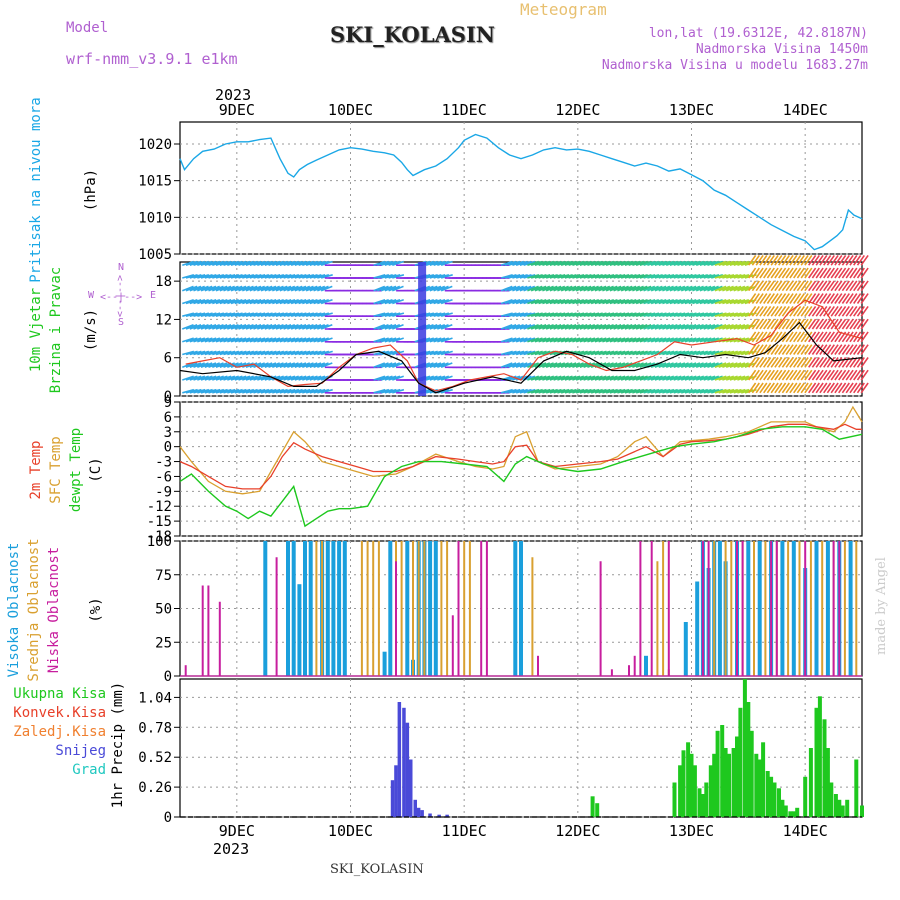 The height and width of the screenshot is (900, 900). I want to click on pressure-ytick-label: 1020, so click(155, 145).